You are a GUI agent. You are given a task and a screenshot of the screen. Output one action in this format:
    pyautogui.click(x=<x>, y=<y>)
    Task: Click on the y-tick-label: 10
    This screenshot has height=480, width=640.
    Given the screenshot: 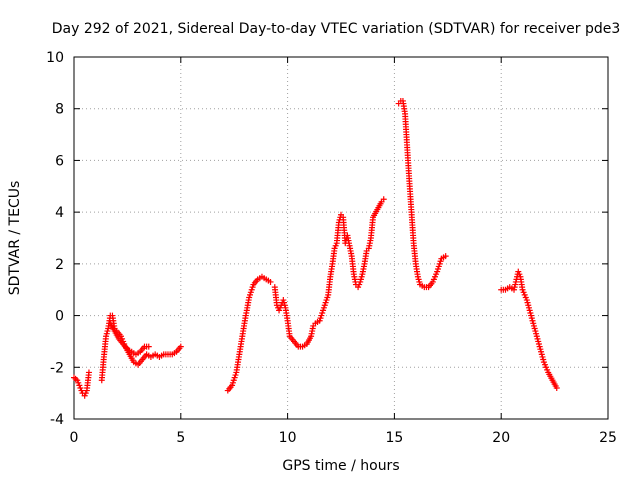 What is the action you would take?
    pyautogui.click(x=55, y=58)
    